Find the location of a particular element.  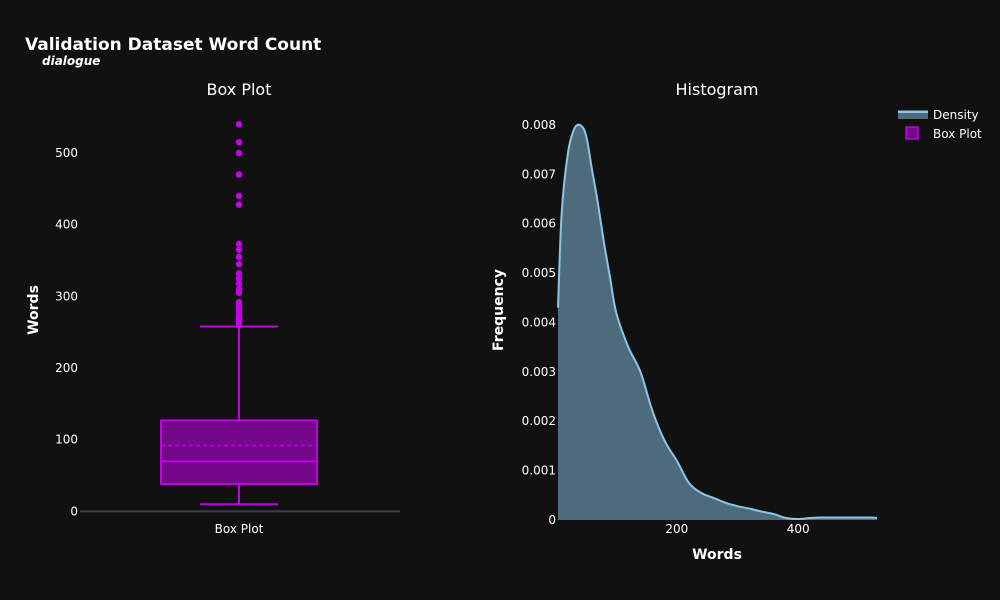

chart-title: Validation Dataset Word Count is located at coordinates (173, 45).